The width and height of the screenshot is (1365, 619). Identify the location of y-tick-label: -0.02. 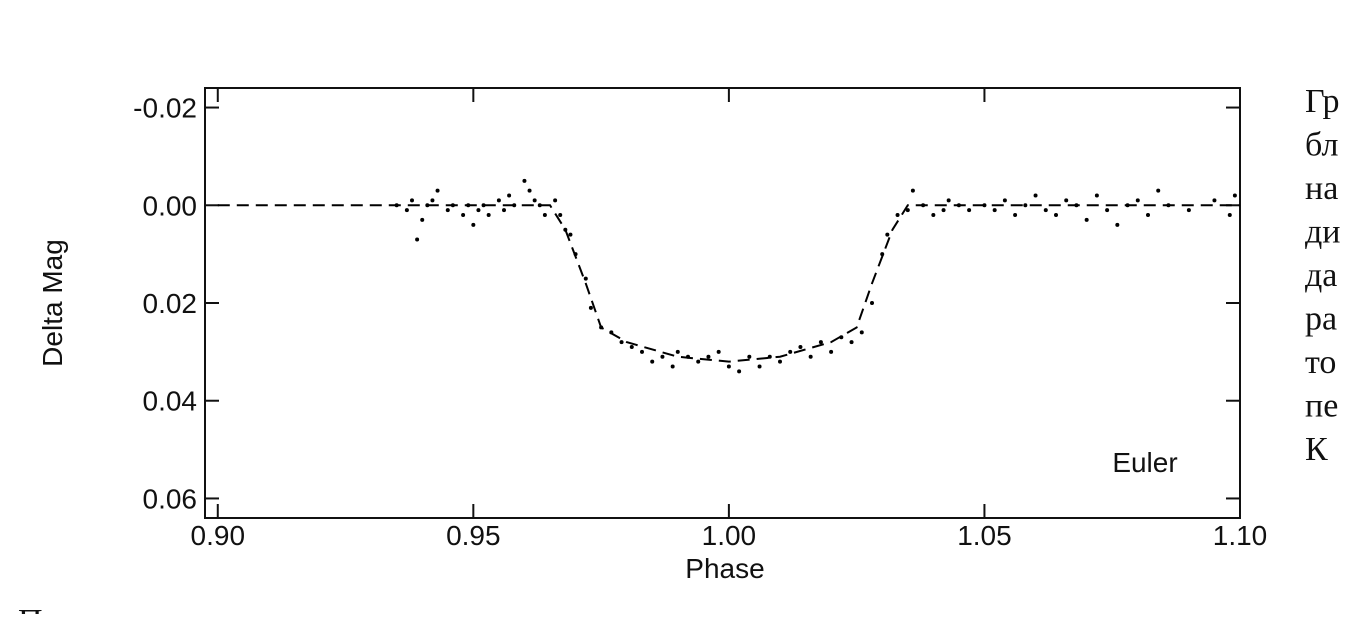
(165, 108).